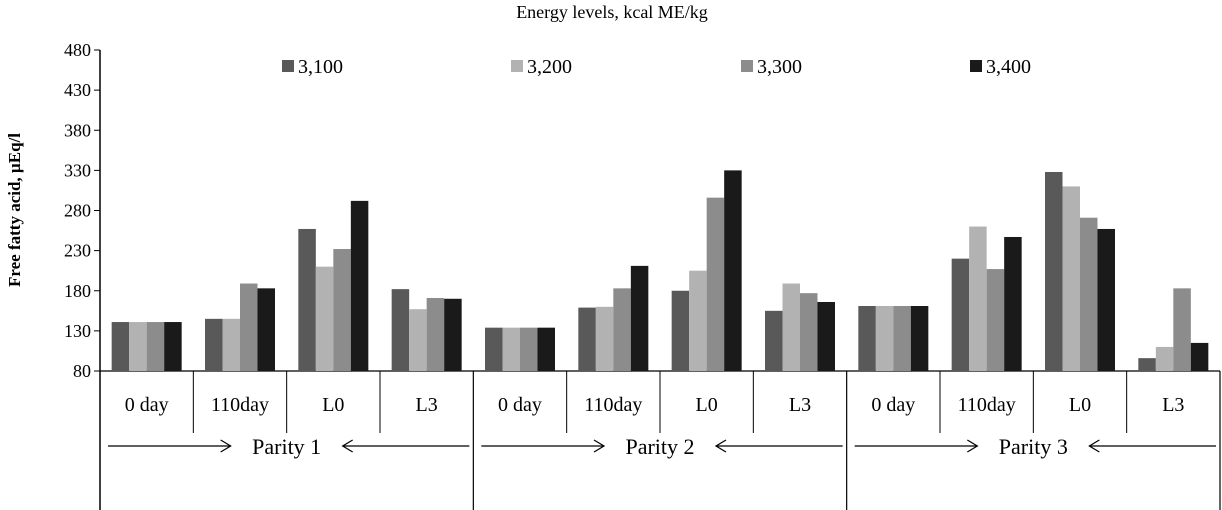 The height and width of the screenshot is (510, 1222). Describe the element at coordinates (77, 170) in the screenshot. I see `y-tick-label: 330` at that location.